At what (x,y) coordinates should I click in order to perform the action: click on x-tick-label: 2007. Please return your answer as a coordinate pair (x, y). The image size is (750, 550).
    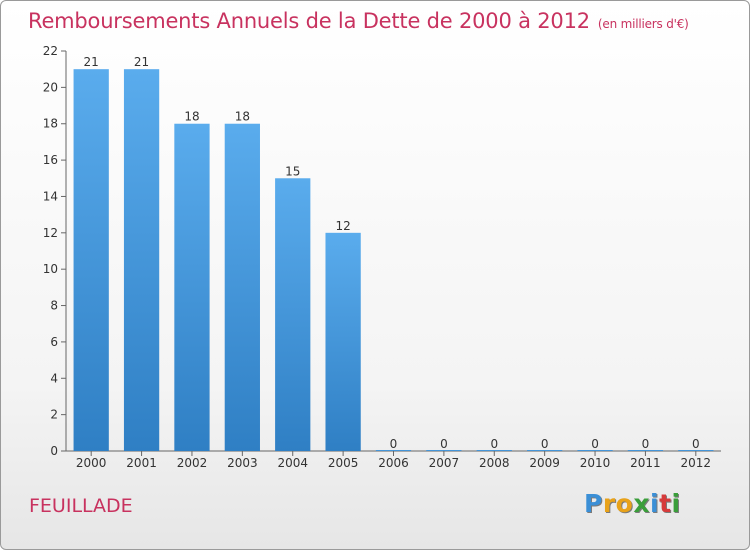
    Looking at the image, I should click on (444, 463).